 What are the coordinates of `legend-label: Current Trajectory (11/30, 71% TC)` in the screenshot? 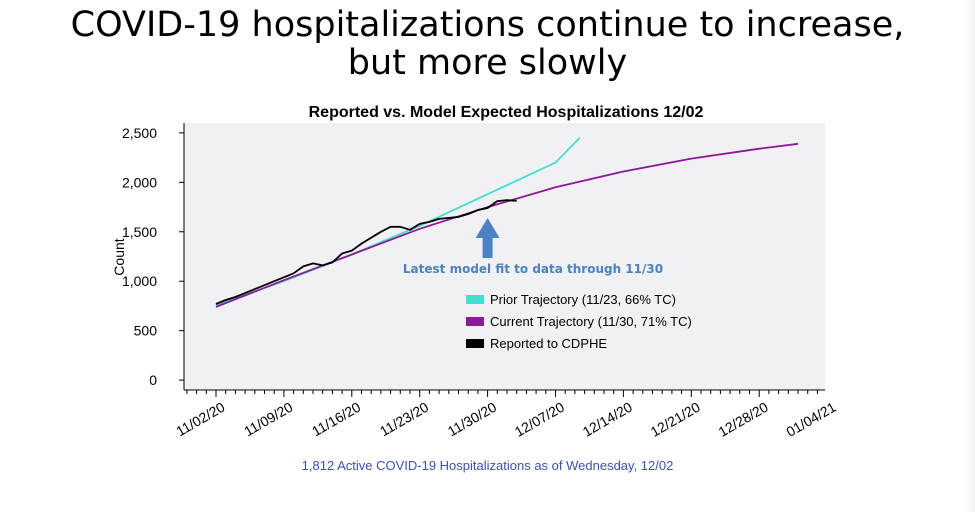 It's located at (591, 321).